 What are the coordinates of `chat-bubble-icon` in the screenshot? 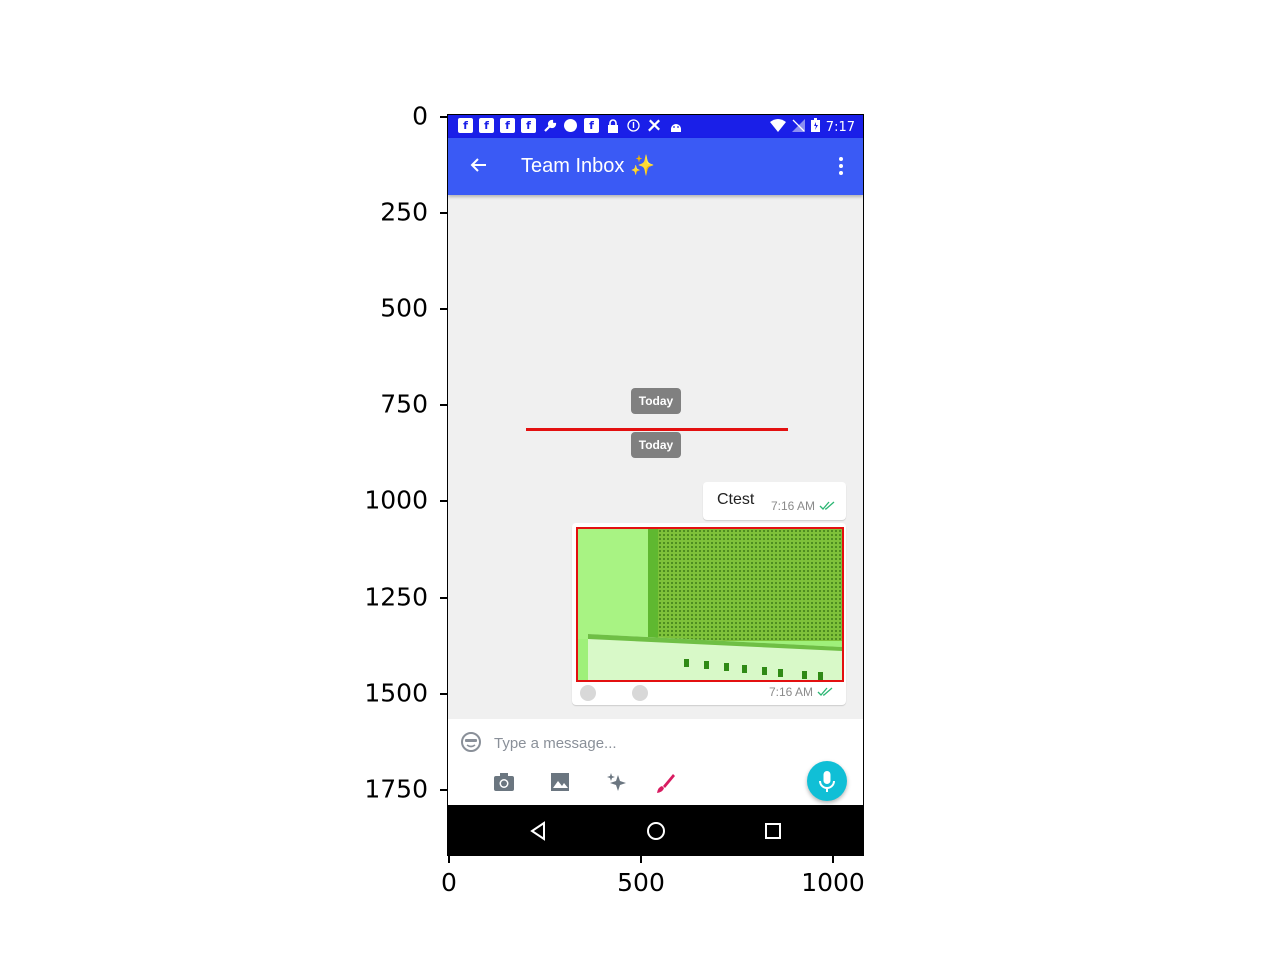 It's located at (570, 125).